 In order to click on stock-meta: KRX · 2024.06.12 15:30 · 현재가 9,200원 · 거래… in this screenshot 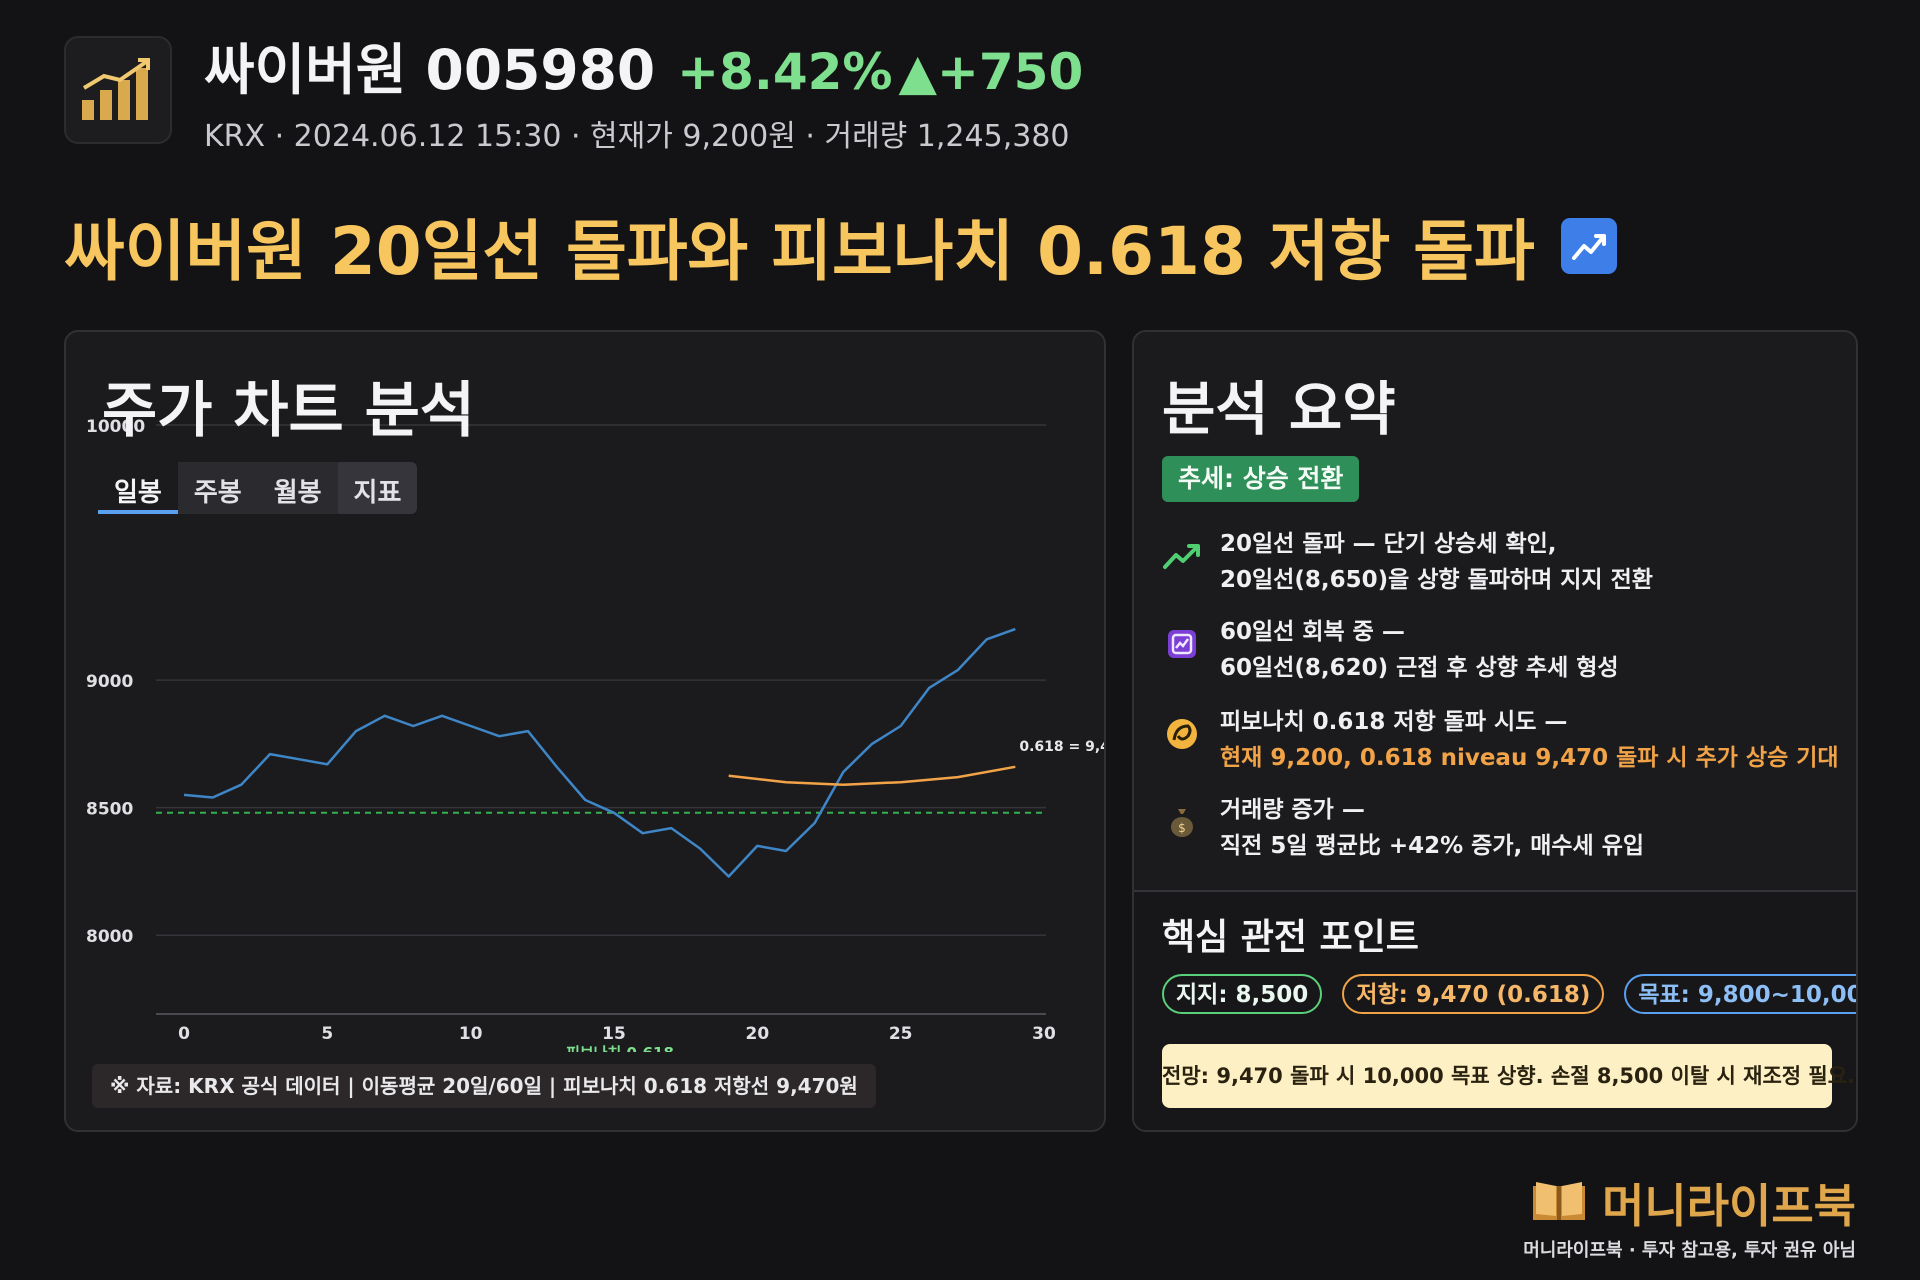, I will do `click(637, 136)`.